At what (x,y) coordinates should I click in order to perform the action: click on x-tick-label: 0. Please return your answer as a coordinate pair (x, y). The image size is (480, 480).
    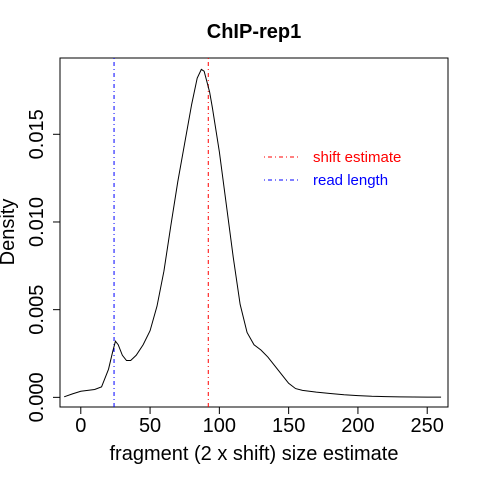
    Looking at the image, I should click on (80, 426).